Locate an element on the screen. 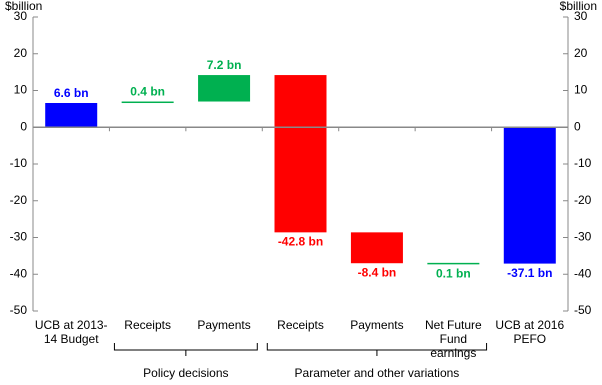 This screenshot has width=602, height=385. value-label: 0.4 bn is located at coordinates (147, 92).